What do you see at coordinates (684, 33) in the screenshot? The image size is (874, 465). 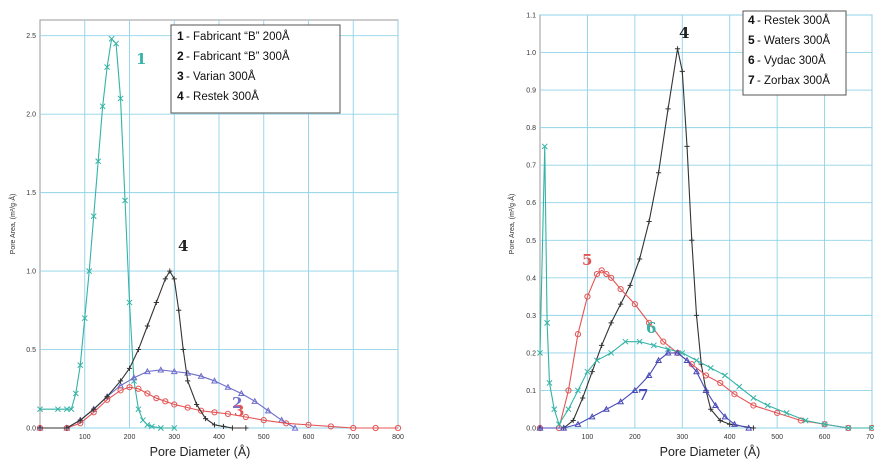 I see `c1-series-4-annotation: 4` at bounding box center [684, 33].